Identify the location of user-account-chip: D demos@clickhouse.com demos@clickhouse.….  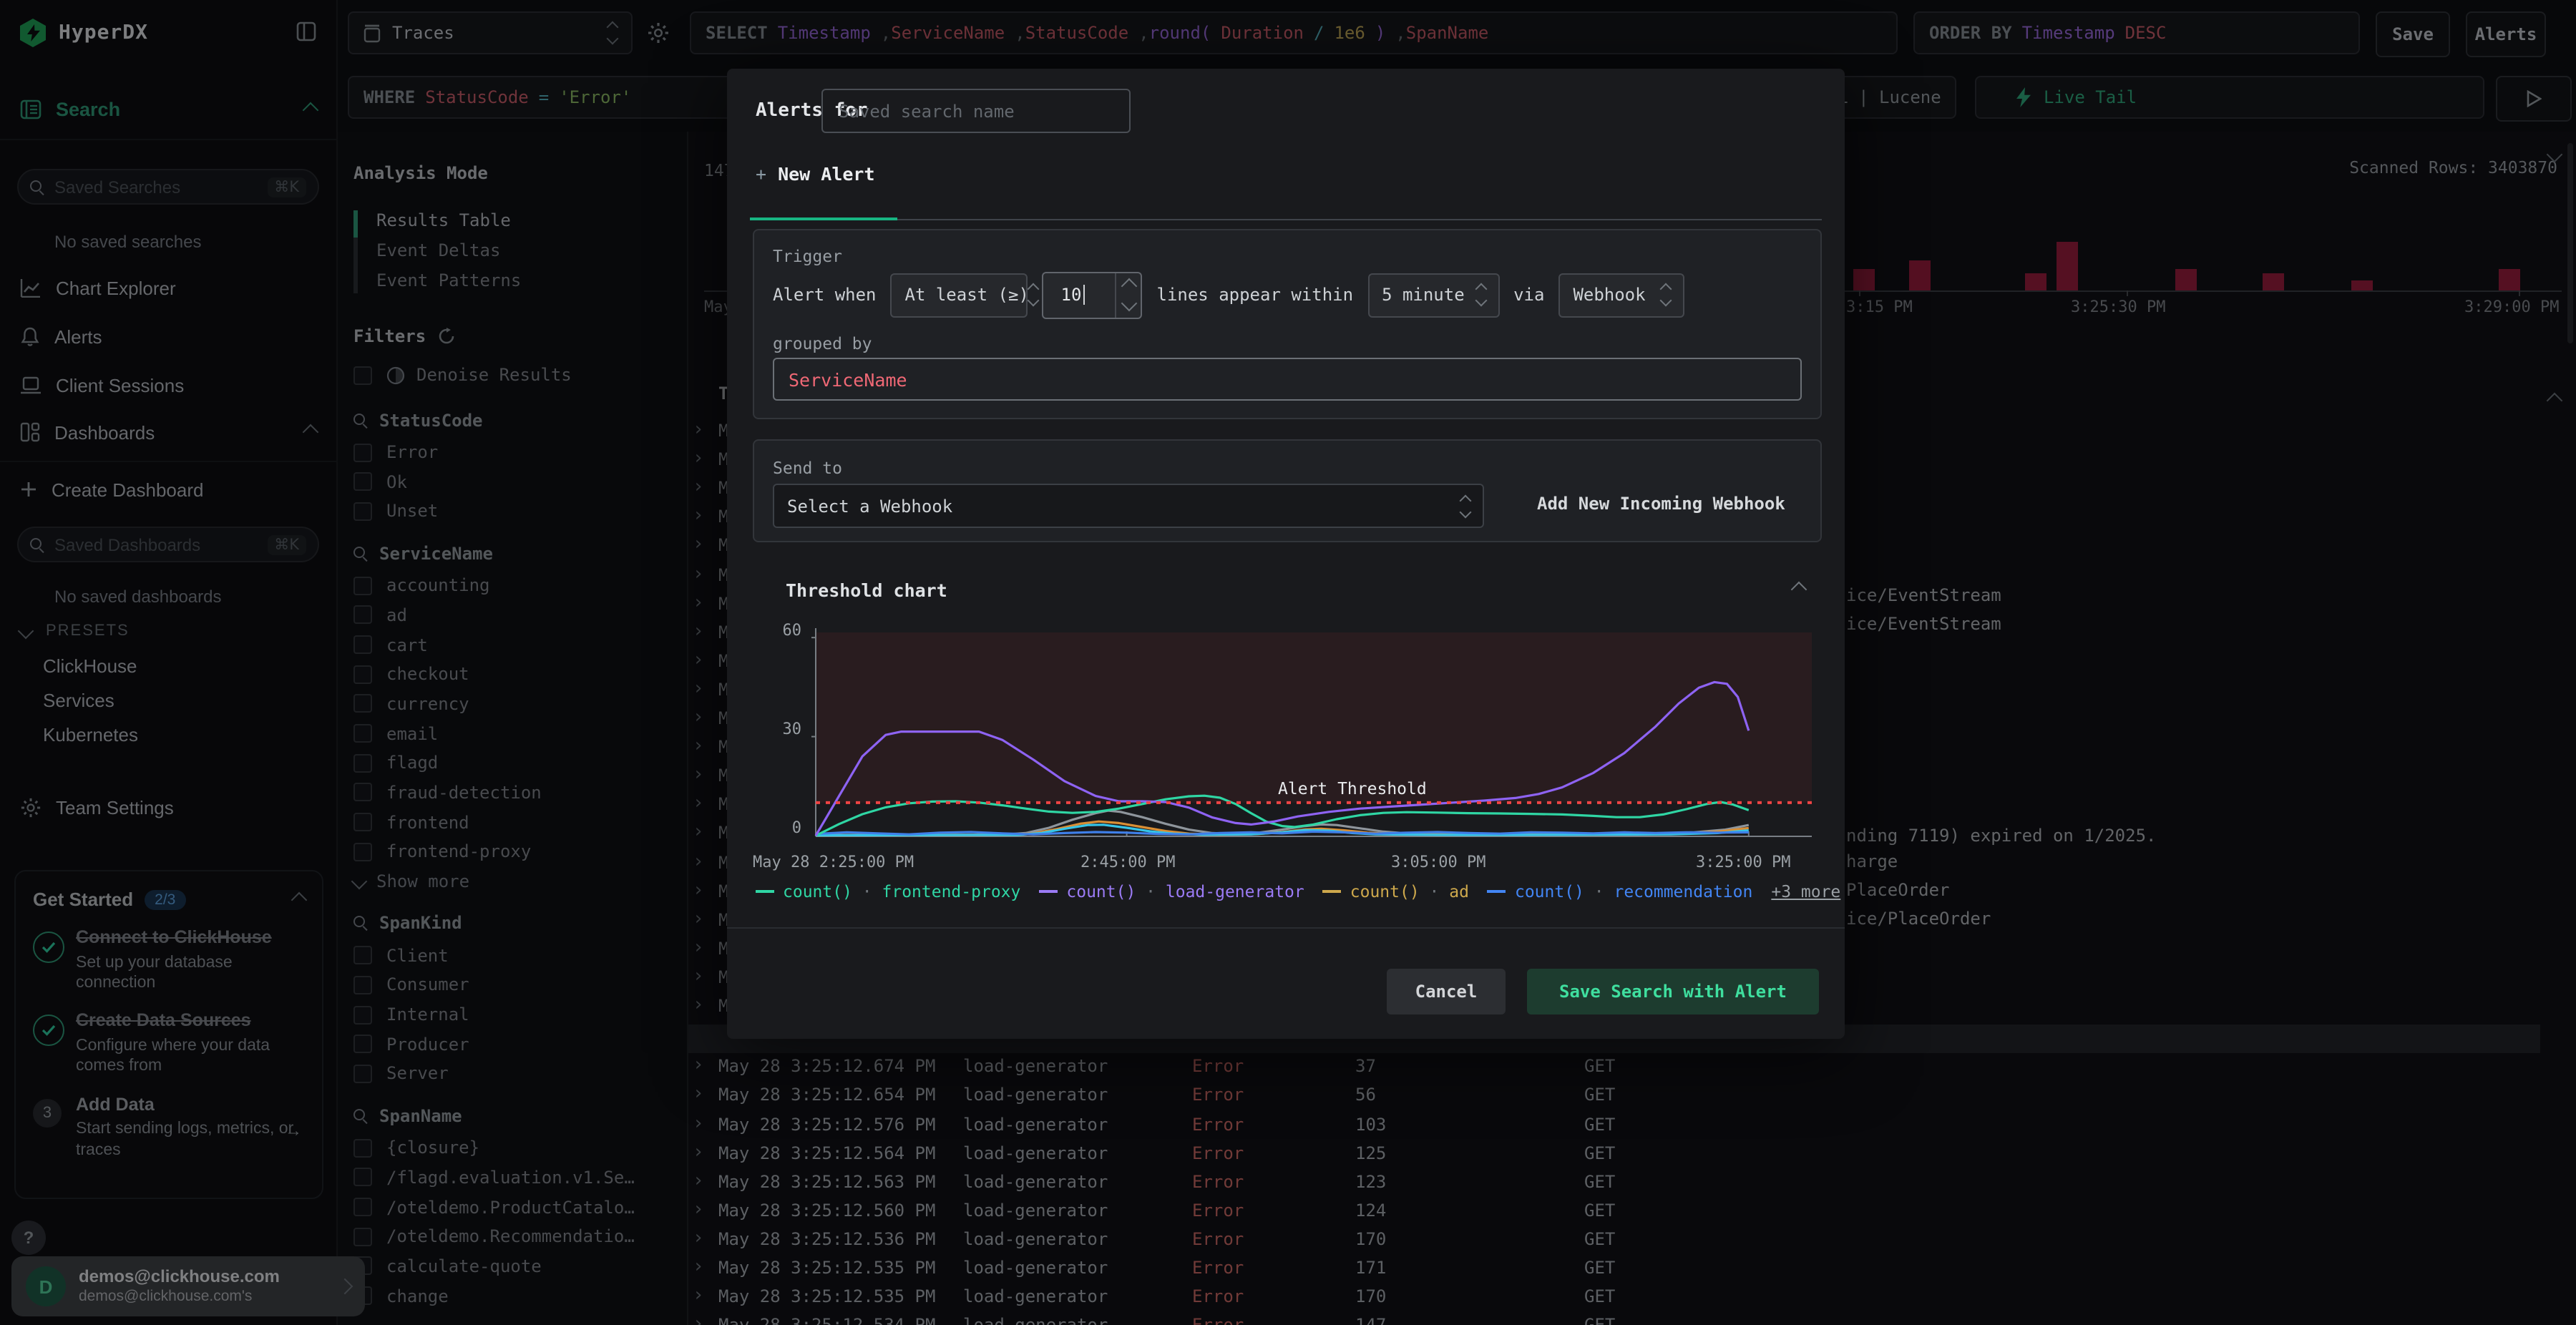
(188, 1286).